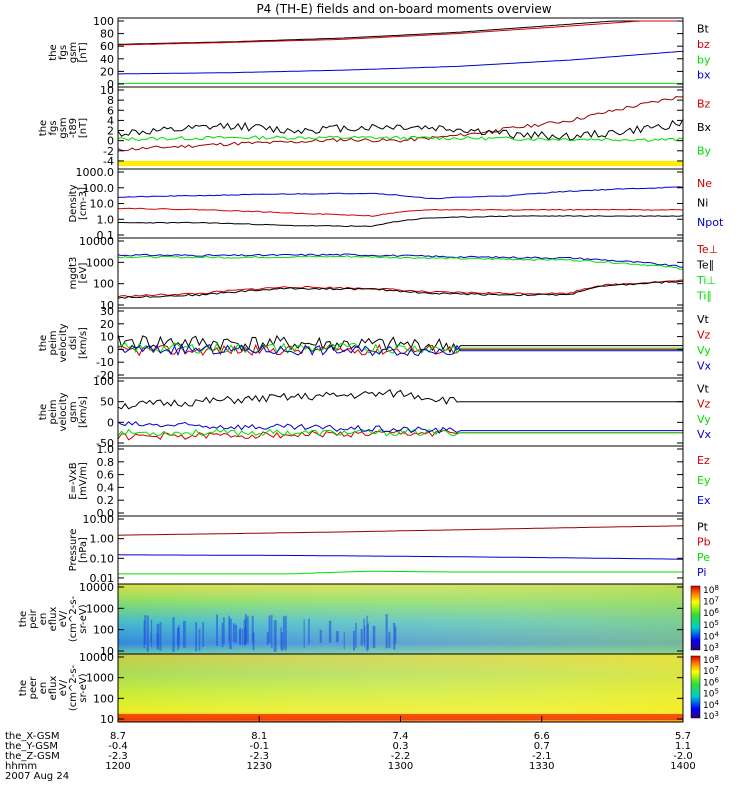 The image size is (750, 800). What do you see at coordinates (259, 766) in the screenshot?
I see `x-tick-label: 1230` at bounding box center [259, 766].